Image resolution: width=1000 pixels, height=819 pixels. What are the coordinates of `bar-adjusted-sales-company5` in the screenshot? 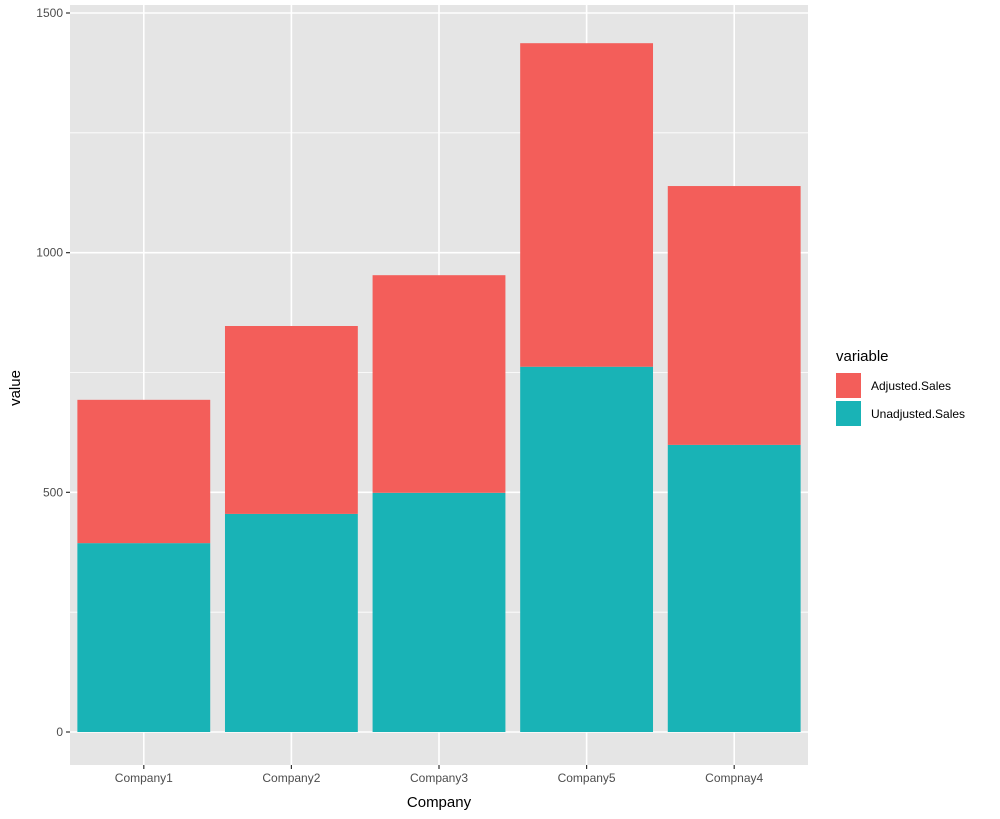 It's located at (587, 205).